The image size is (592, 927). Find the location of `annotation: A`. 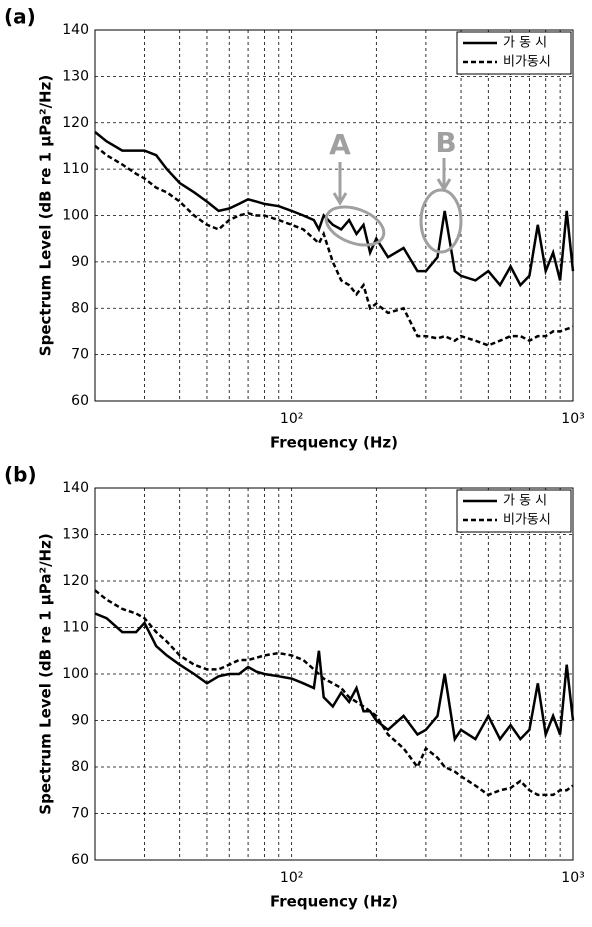

annotation: A is located at coordinates (340, 144).